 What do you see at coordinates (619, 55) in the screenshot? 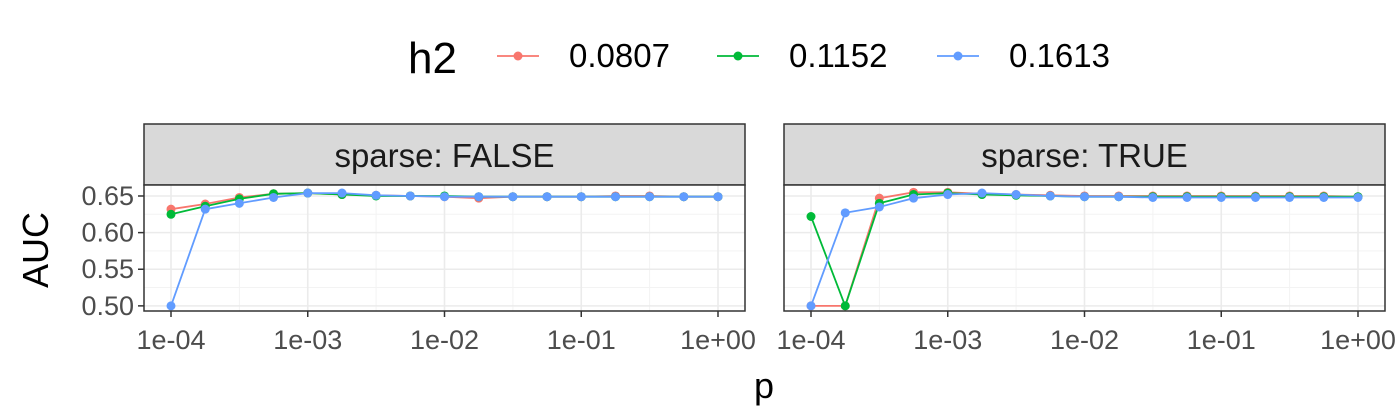
I see `legend-label: 0.0807` at bounding box center [619, 55].